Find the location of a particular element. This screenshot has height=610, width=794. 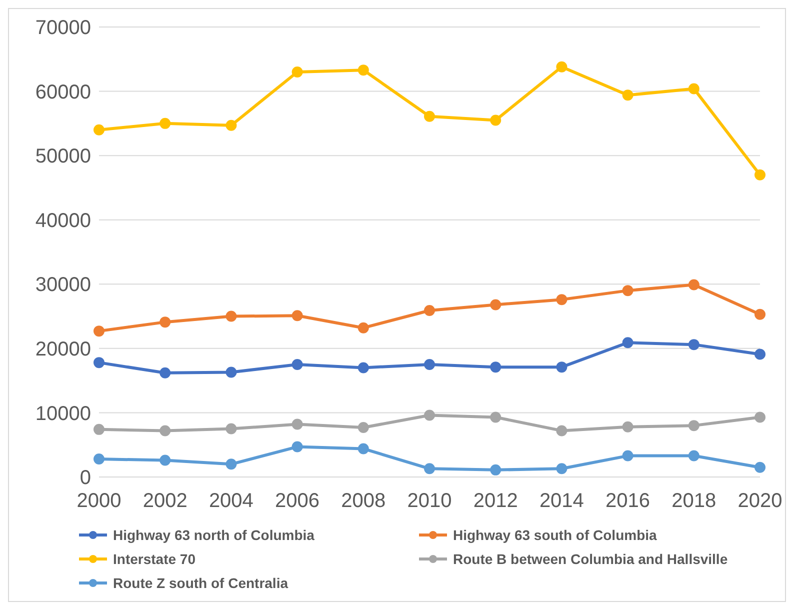

x-tick-label: 2006 is located at coordinates (297, 501).